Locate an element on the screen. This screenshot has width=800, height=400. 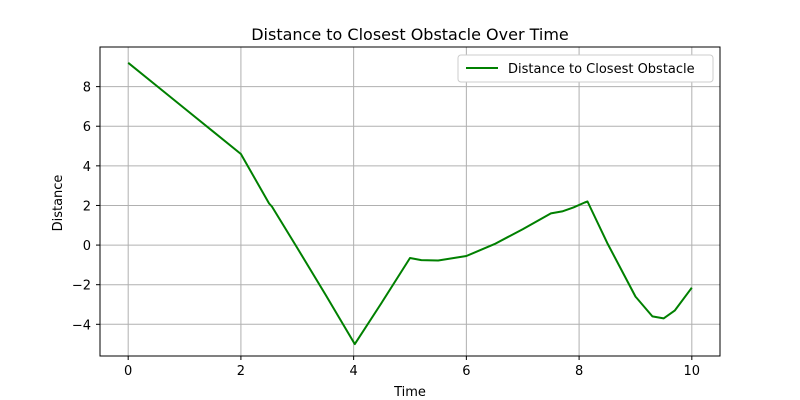
x-tick-label: 8 is located at coordinates (579, 371).